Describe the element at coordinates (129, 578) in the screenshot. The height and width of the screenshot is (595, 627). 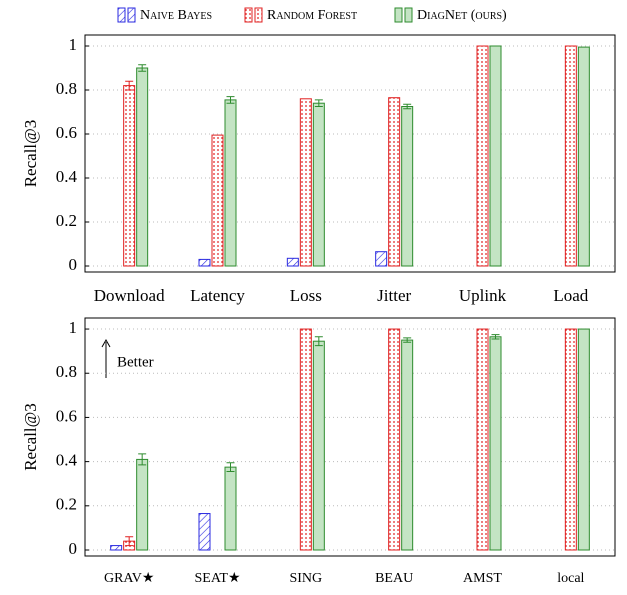
I see `x-tick-label: GRAV★` at that location.